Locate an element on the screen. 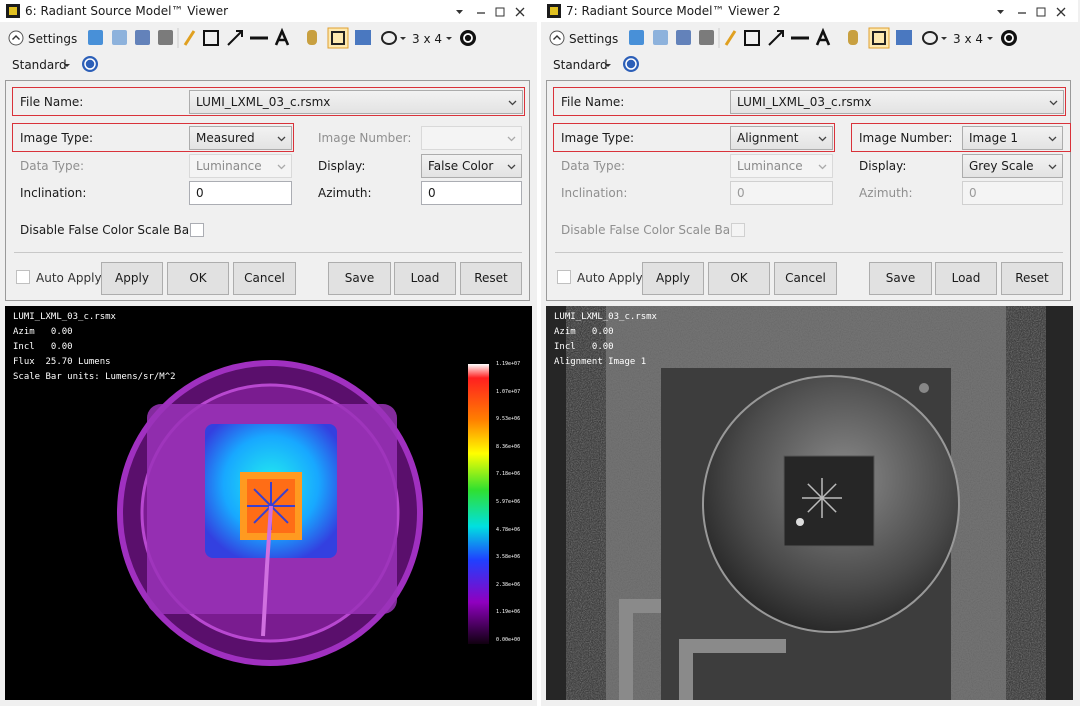  text-tool is located at coordinates (282, 36).